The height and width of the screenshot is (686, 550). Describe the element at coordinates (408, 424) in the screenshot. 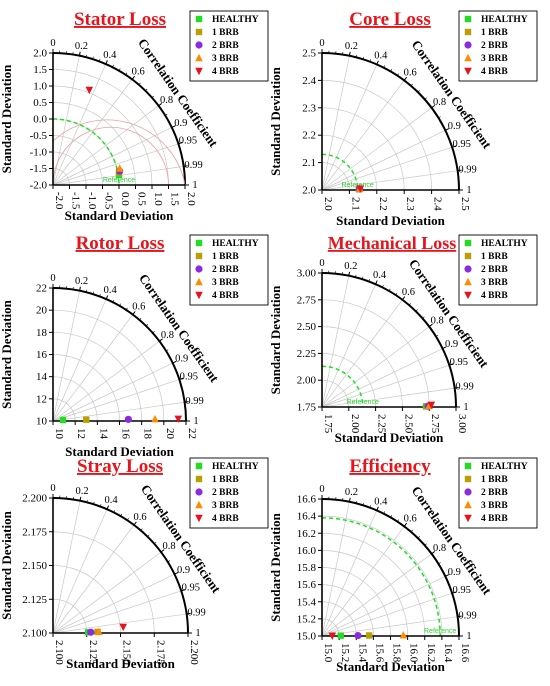

I see `x-tick-label: 2.50` at that location.